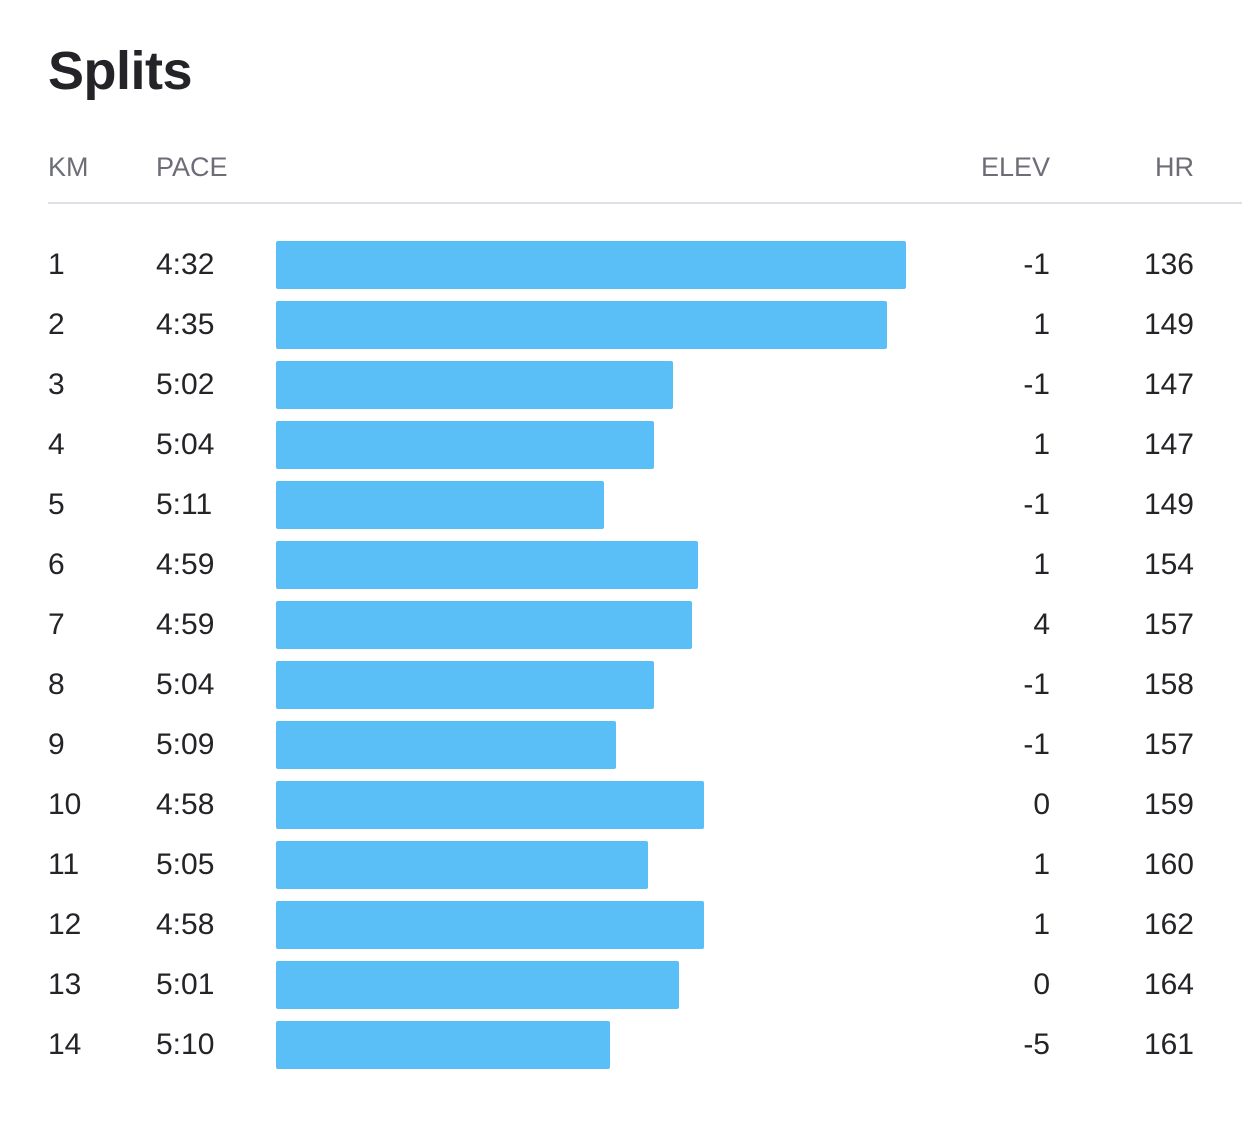 This screenshot has height=1141, width=1242. I want to click on split-km: 8, so click(56, 684).